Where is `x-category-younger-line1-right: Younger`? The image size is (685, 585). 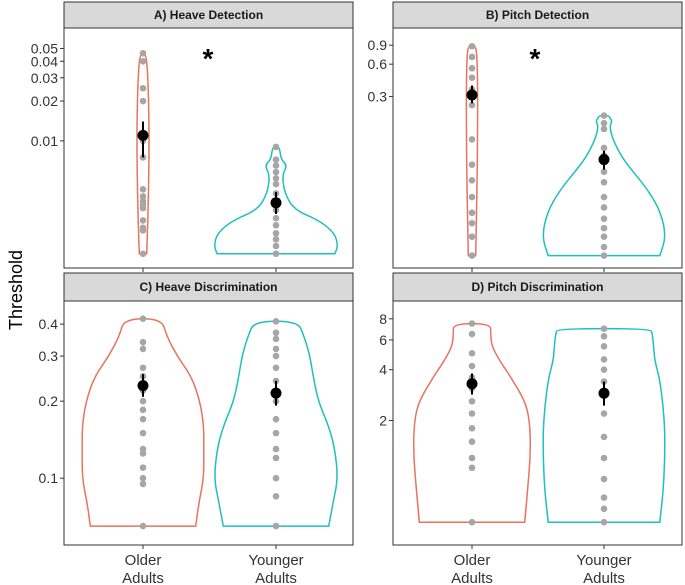
x-category-younger-line1-right: Younger is located at coordinates (603, 560).